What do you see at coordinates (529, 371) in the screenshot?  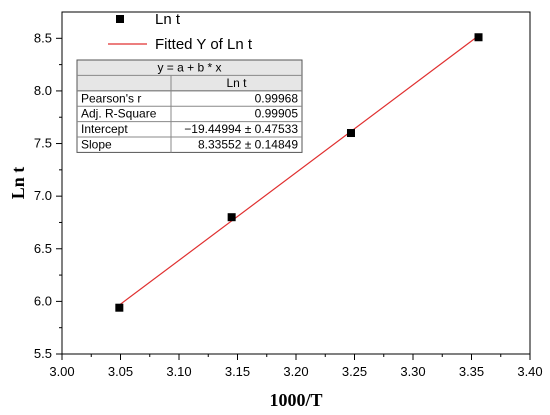 I see `x-tick-label: 3.40` at bounding box center [529, 371].